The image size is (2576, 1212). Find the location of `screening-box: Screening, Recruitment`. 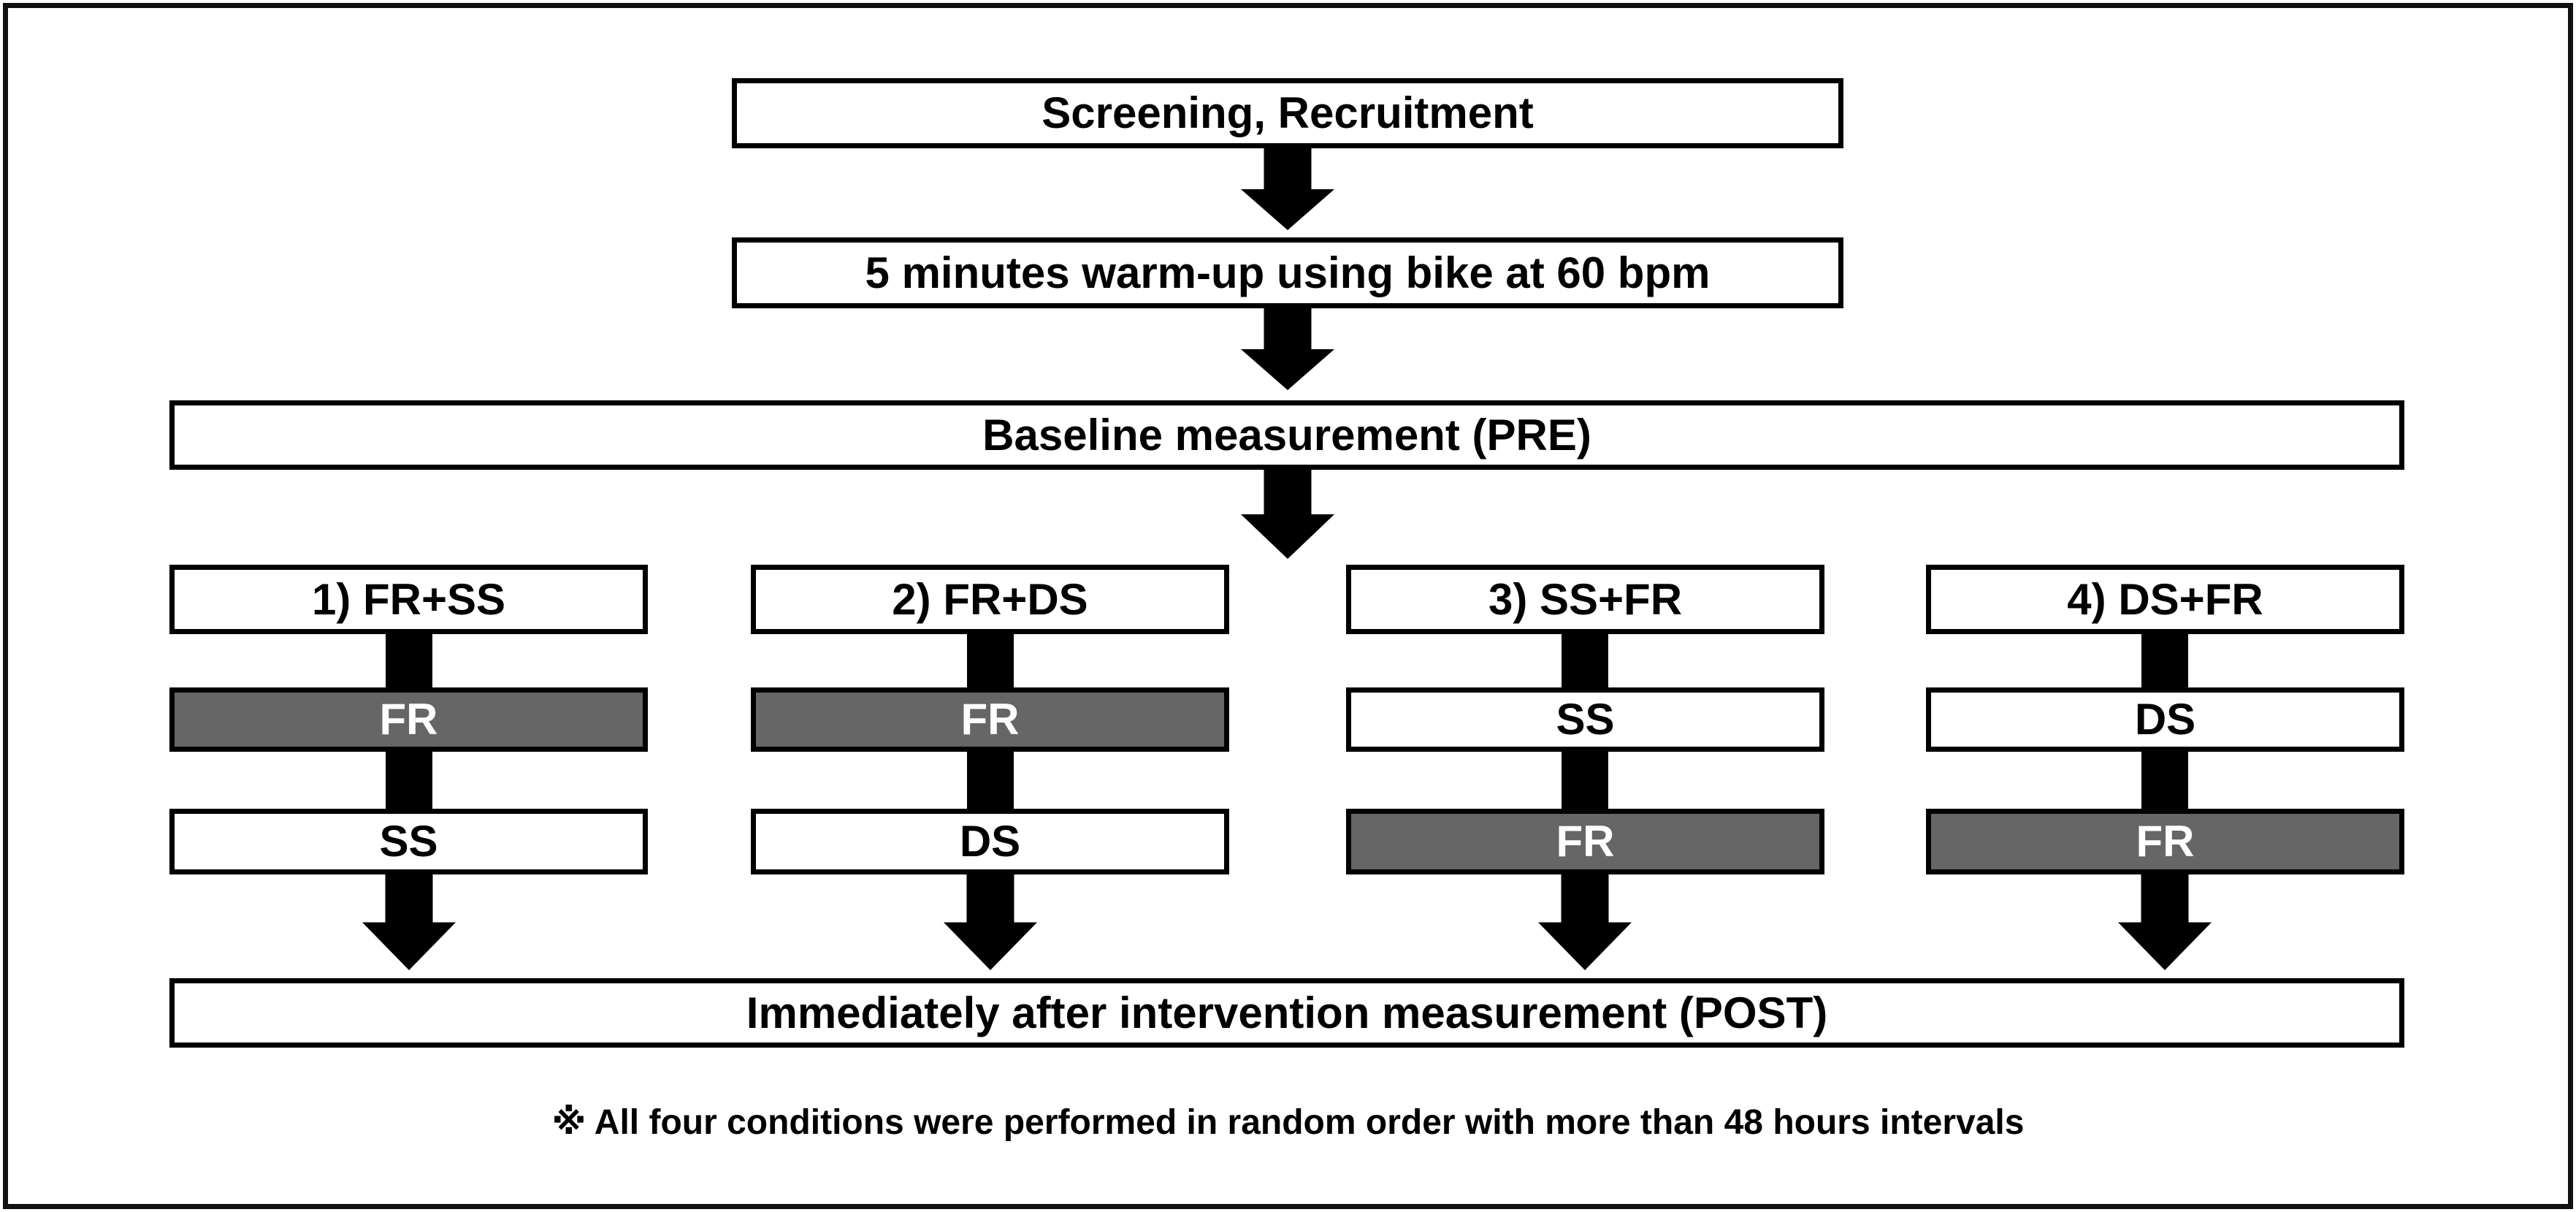

screening-box: Screening, Recruitment is located at coordinates (1287, 113).